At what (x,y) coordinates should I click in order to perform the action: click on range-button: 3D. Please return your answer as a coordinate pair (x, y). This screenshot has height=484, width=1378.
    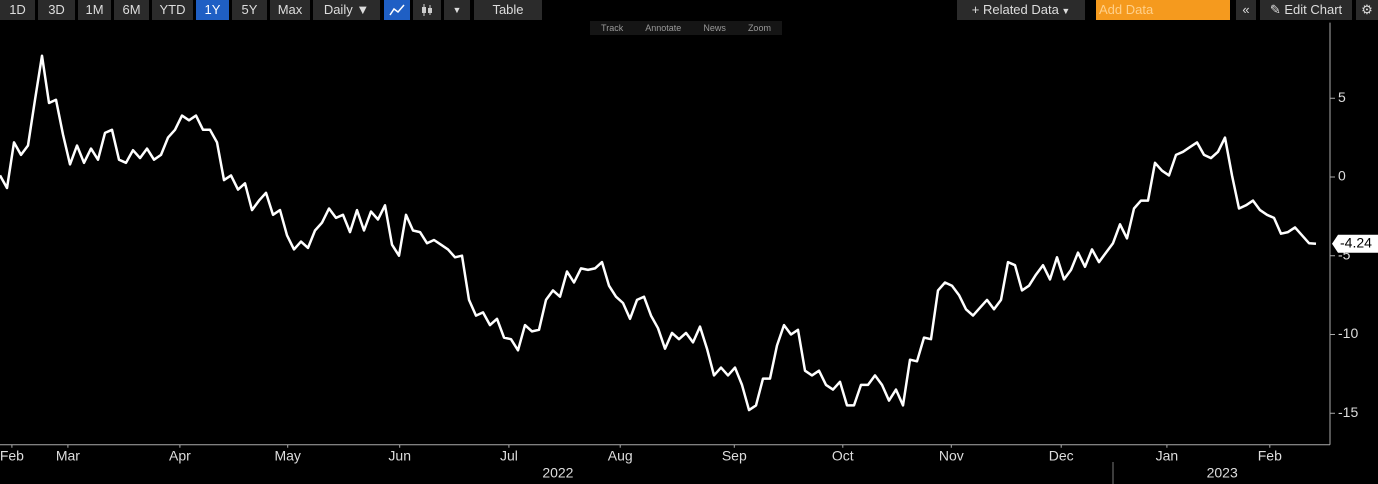
    Looking at the image, I should click on (56, 10).